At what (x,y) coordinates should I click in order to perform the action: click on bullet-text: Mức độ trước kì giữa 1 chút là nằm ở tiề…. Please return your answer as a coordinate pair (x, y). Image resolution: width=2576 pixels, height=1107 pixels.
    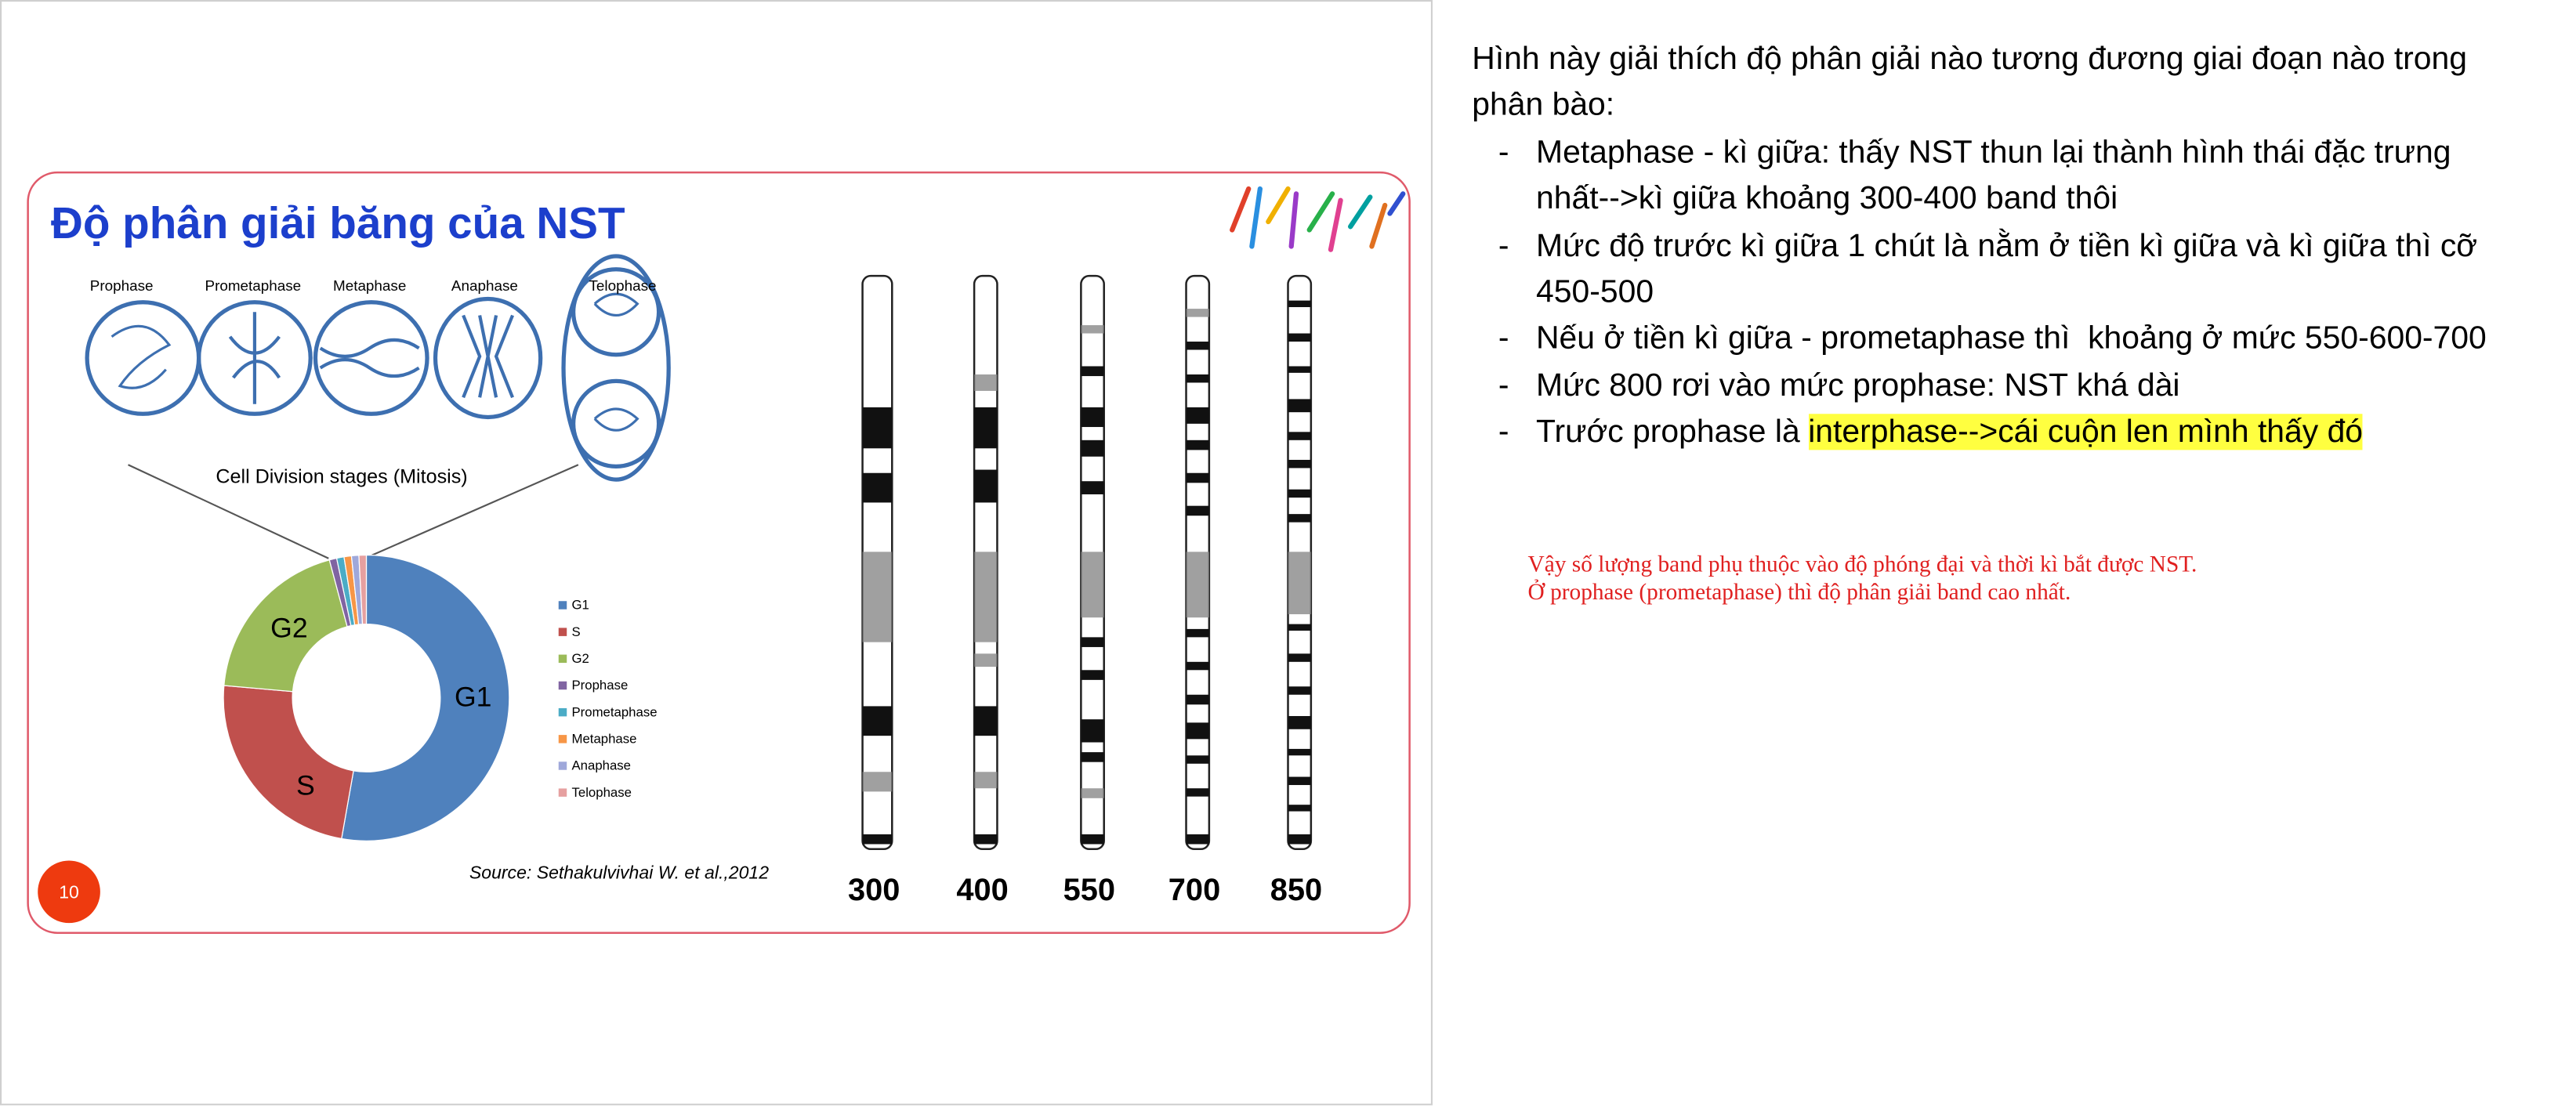
    Looking at the image, I should click on (2007, 246).